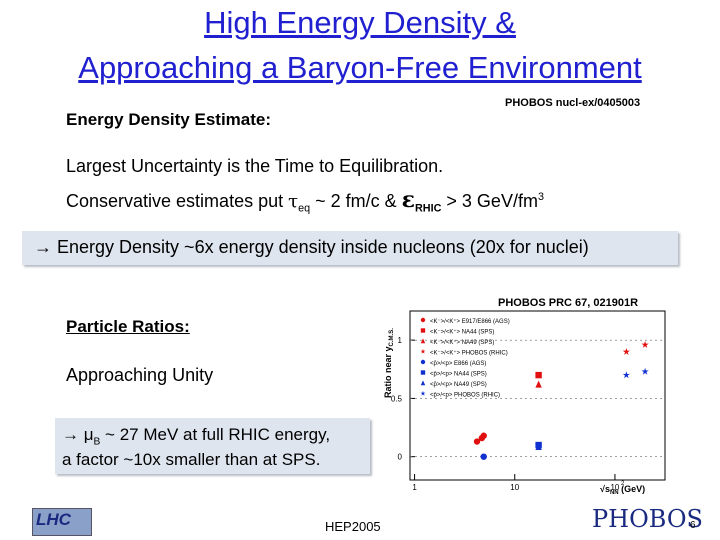 The image size is (720, 540). I want to click on logo-text: PHOBOS, so click(647, 519).